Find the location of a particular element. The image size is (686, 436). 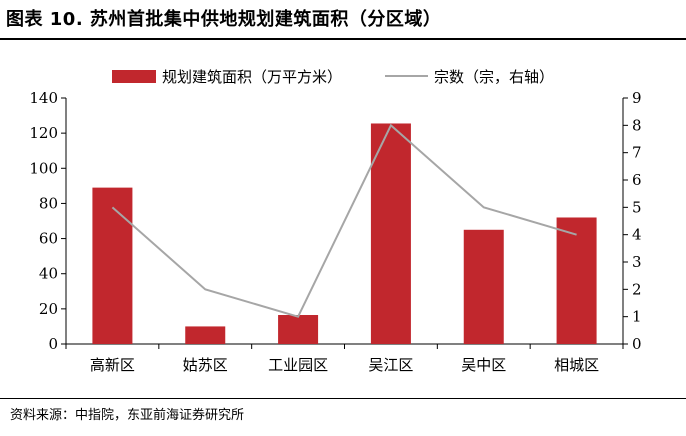

left-tick-label: 140 is located at coordinates (43, 98).